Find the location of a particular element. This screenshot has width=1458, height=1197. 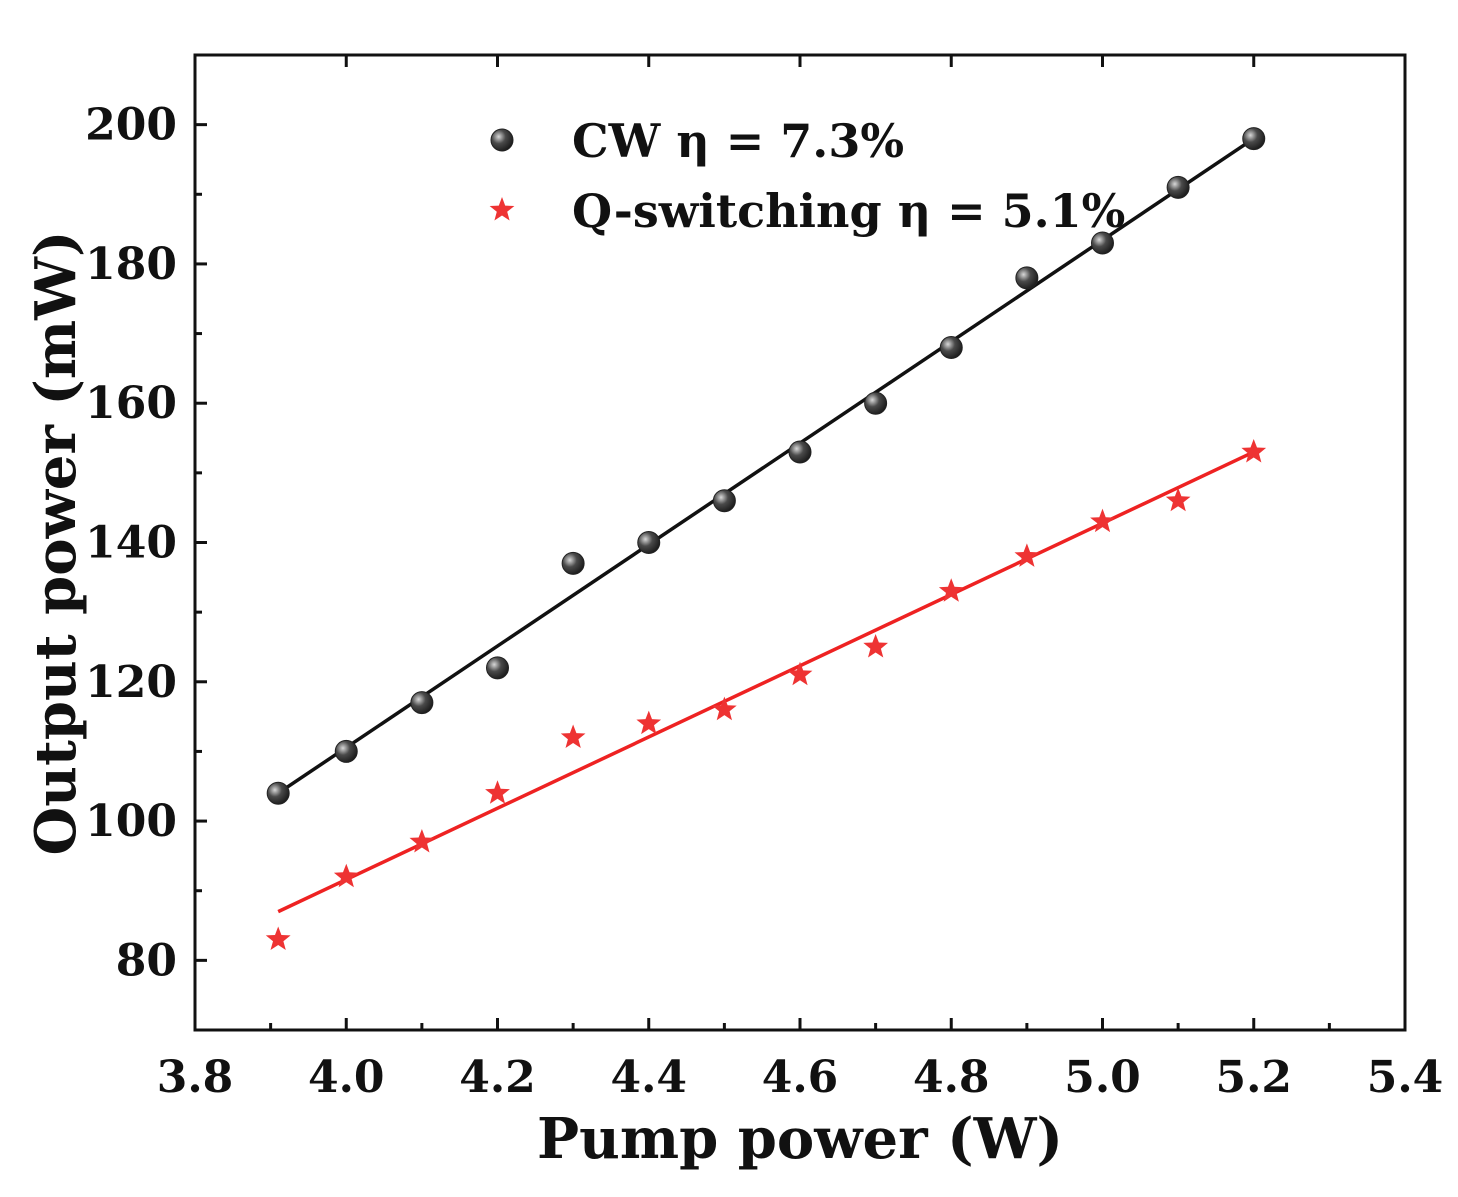

legend-star-marker is located at coordinates (502, 209).